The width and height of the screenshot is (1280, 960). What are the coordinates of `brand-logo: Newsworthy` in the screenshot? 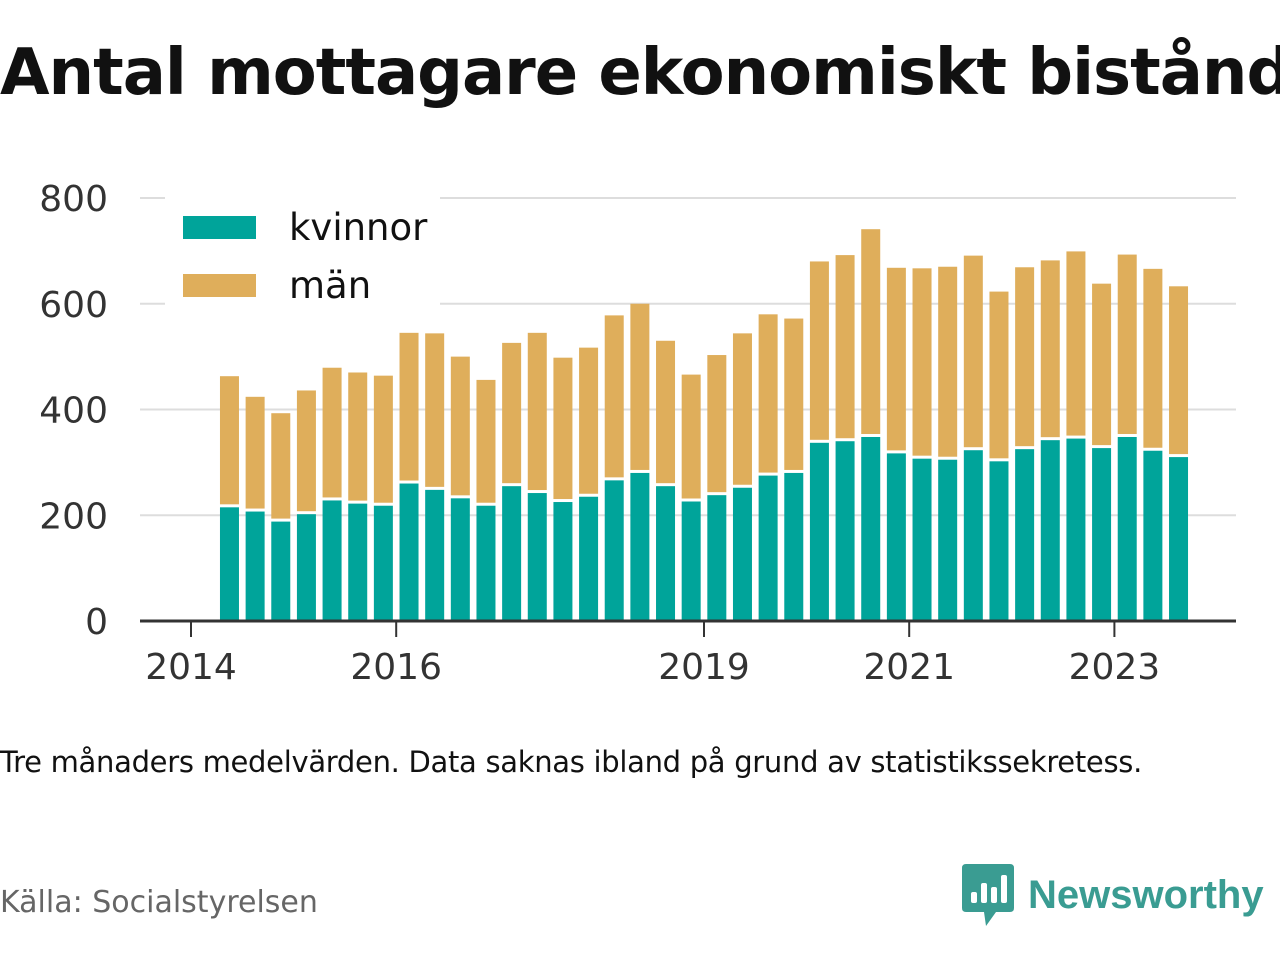 It's located at (1113, 895).